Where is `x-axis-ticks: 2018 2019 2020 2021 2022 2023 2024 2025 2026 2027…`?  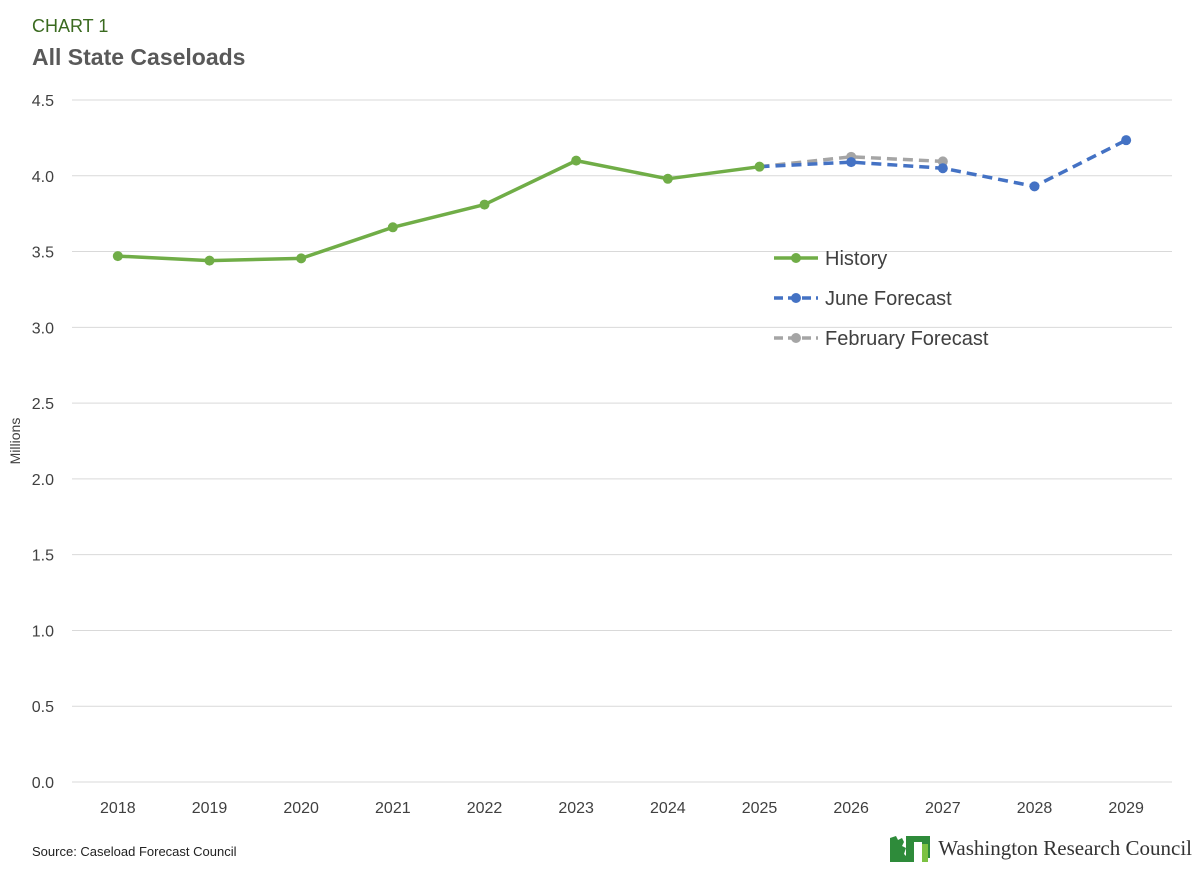 x-axis-ticks: 2018 2019 2020 2021 2022 2023 2024 2025 2026 2027… is located at coordinates (622, 808).